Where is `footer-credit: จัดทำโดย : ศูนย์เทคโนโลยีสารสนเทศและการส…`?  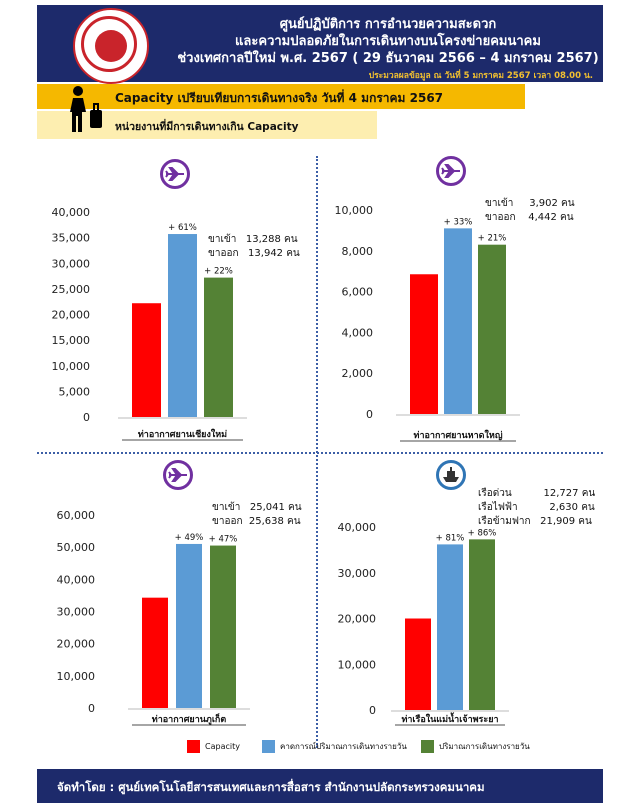
footer-credit: จัดทำโดย : ศูนย์เทคโนโลยีสารสนเทศและการส… is located at coordinates (271, 787).